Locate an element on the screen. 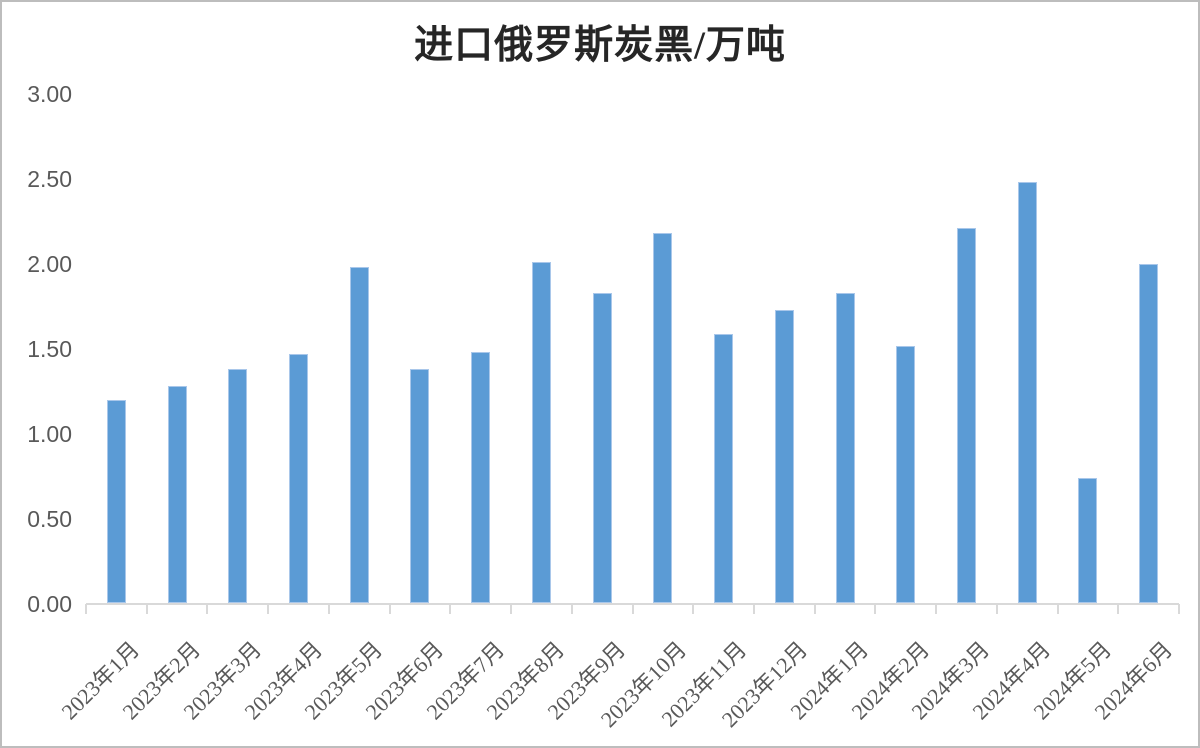 The height and width of the screenshot is (748, 1200). y-axis-tick-label: 0.50 is located at coordinates (49, 519).